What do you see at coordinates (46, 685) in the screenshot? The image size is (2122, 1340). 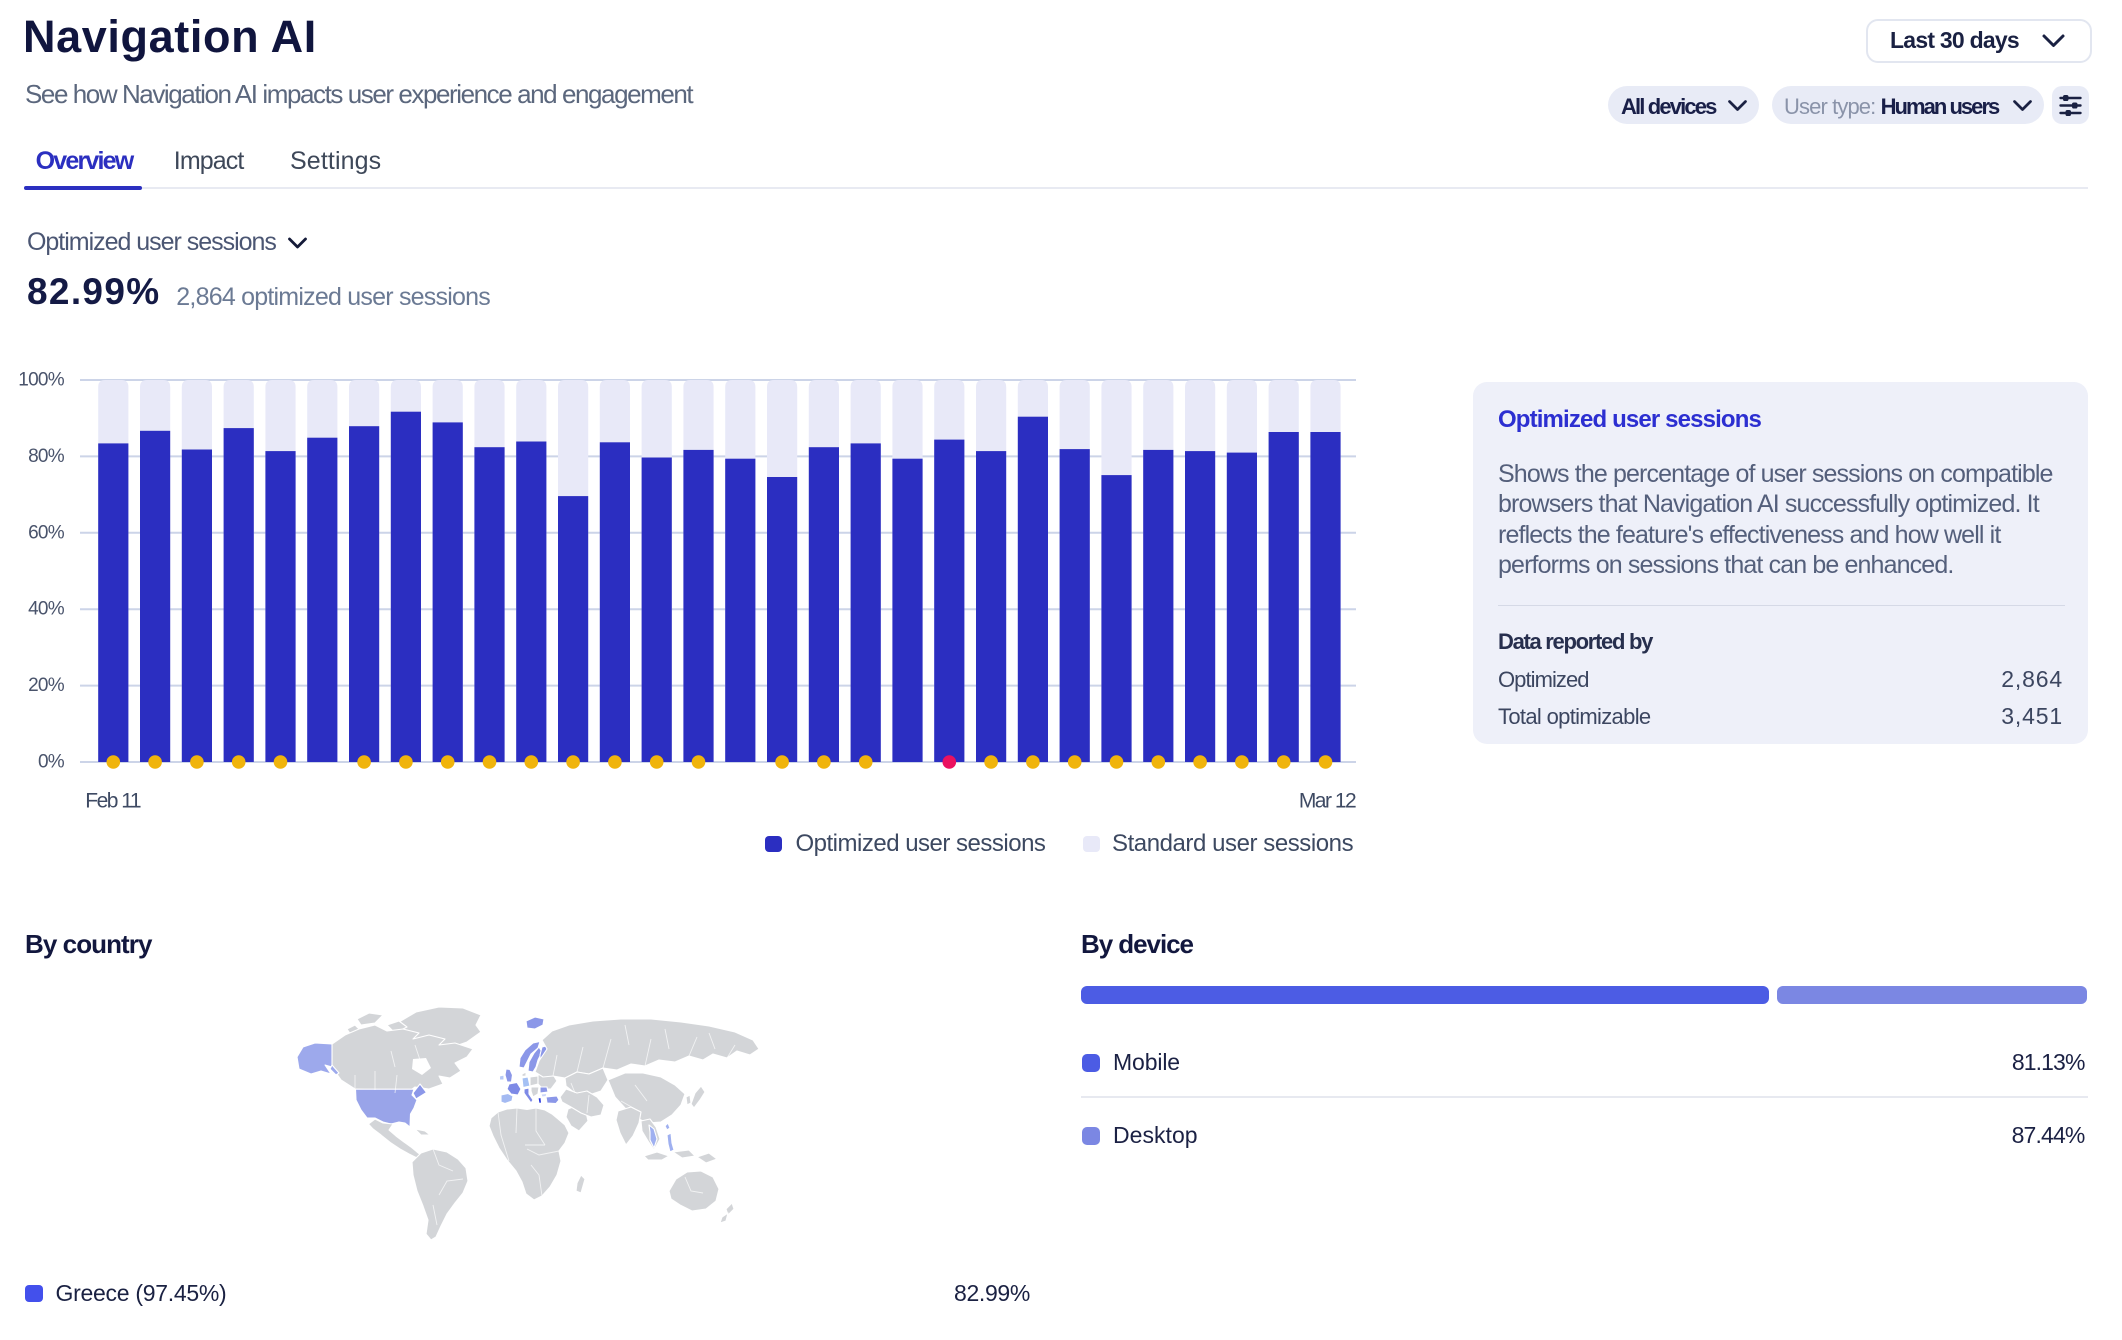 I see `svg-text: 20%` at bounding box center [46, 685].